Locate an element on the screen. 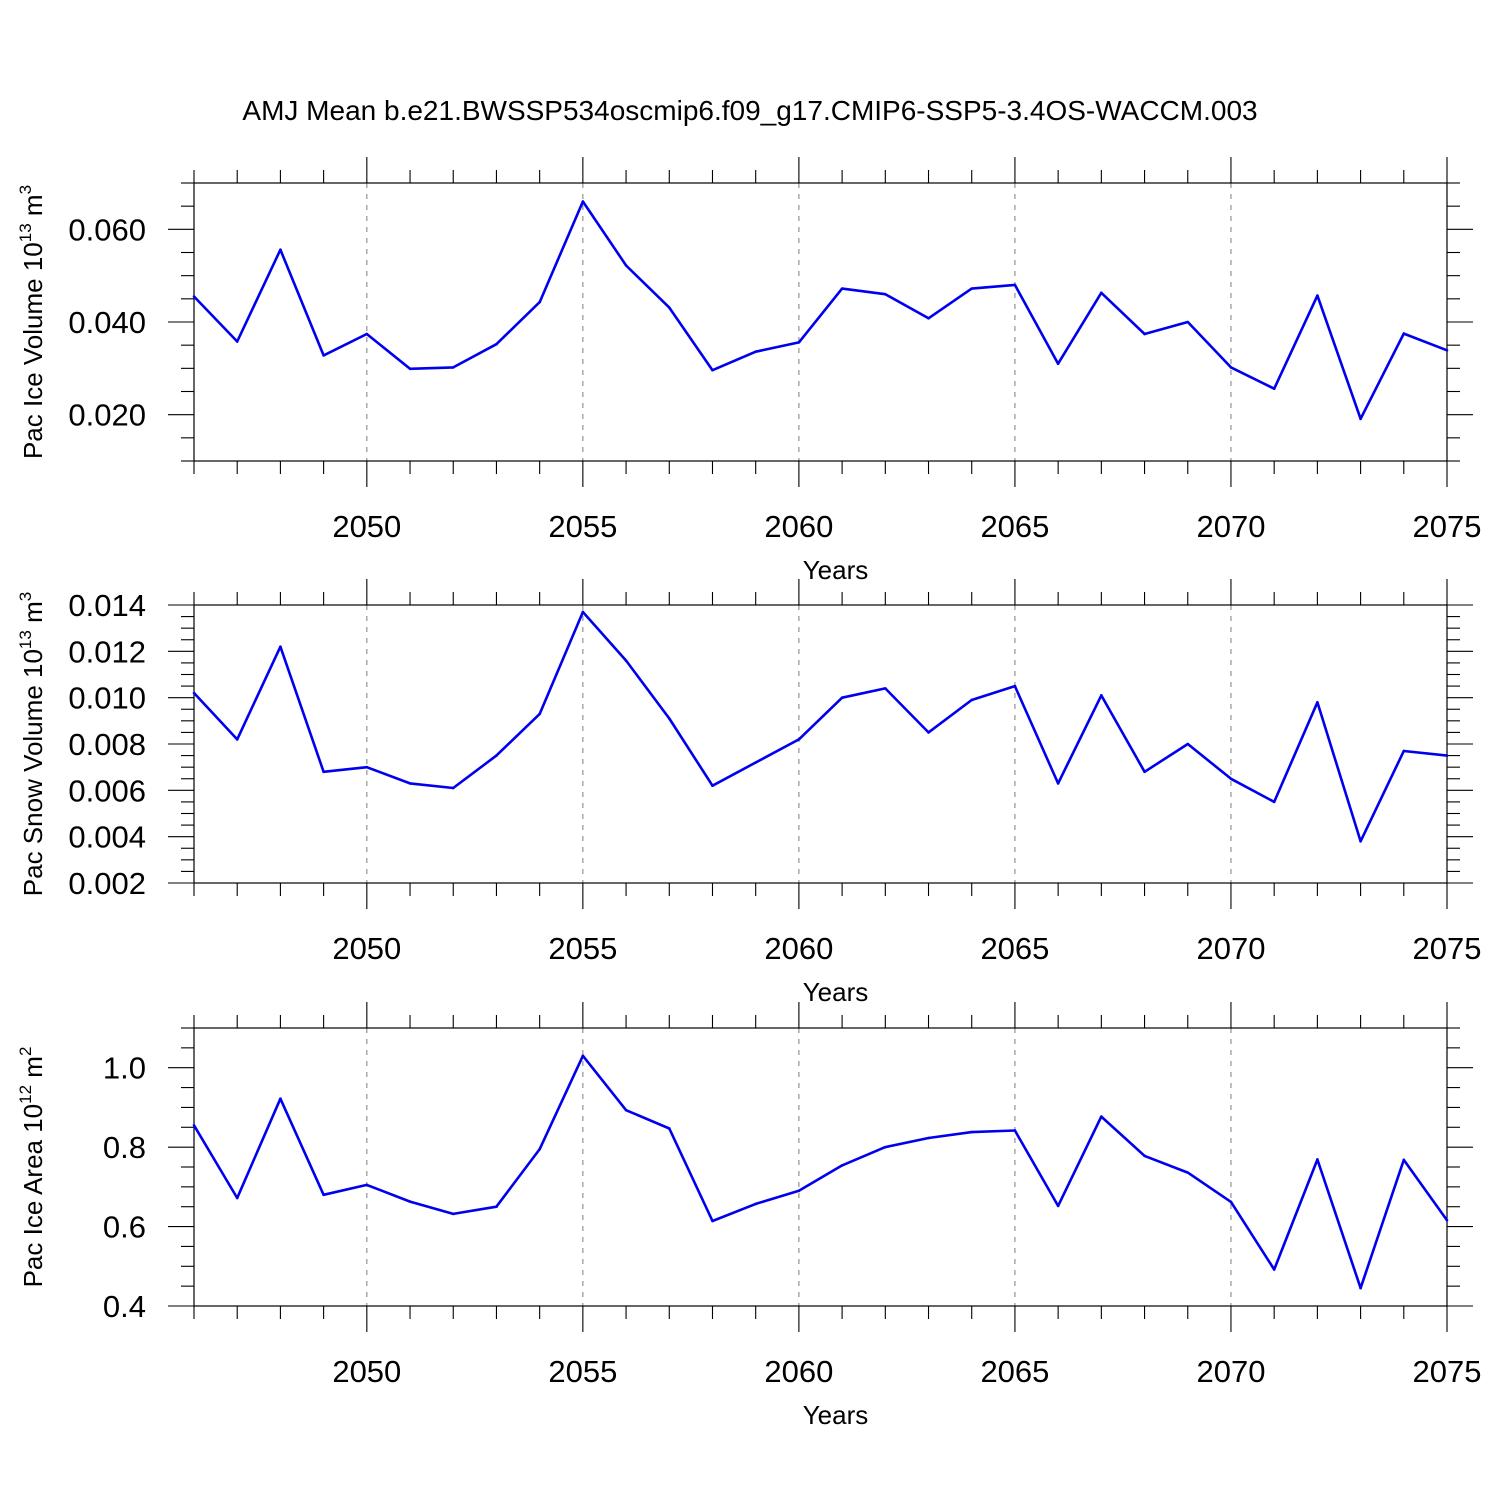 This screenshot has height=1500, width=1500. y-tick-label: 0.002 is located at coordinates (107, 883).